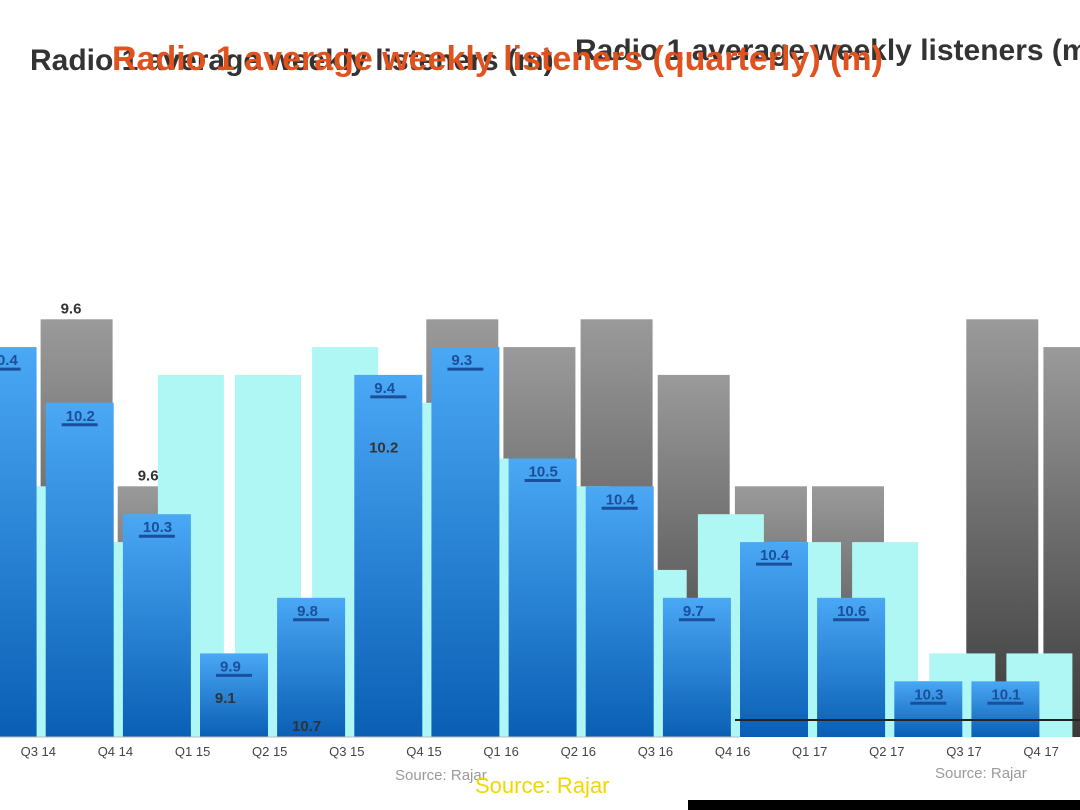  Describe the element at coordinates (38, 751) in the screenshot. I see `x-tick-label-0: Q3 14` at that location.